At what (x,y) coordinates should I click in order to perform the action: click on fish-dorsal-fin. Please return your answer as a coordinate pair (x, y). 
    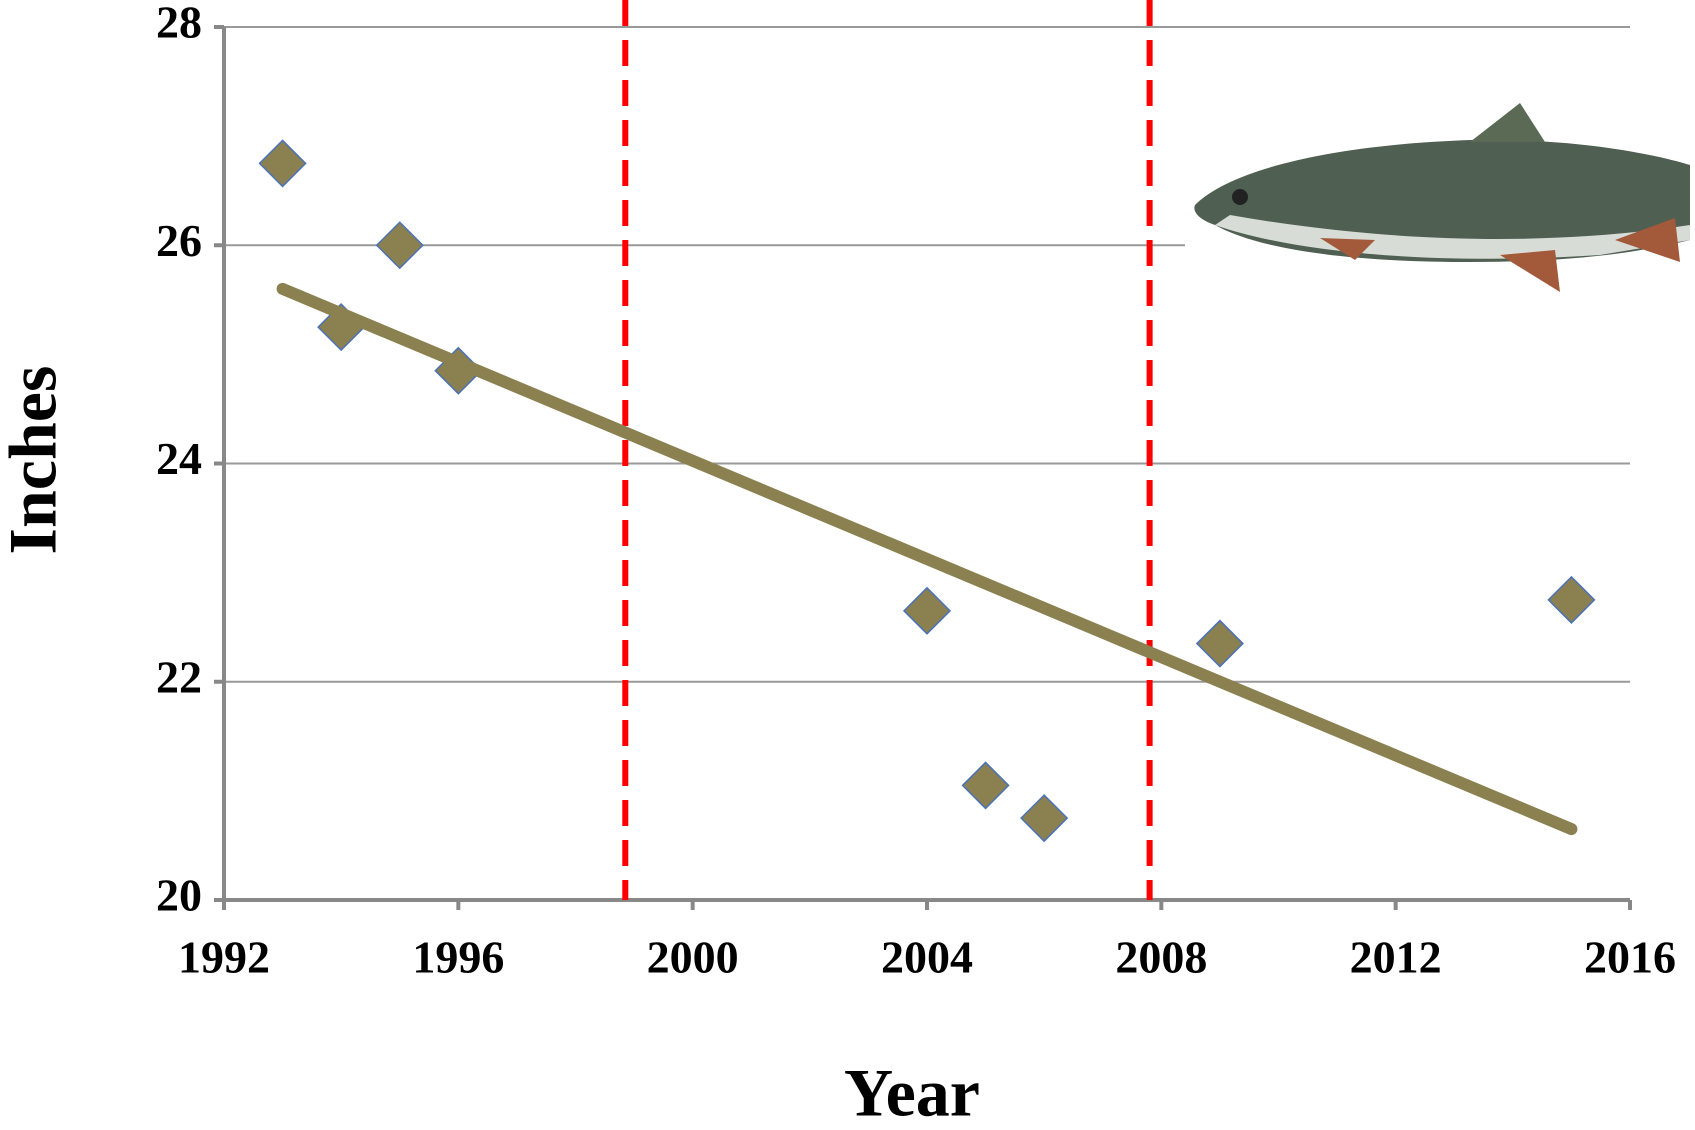
    Looking at the image, I should click on (1507, 122).